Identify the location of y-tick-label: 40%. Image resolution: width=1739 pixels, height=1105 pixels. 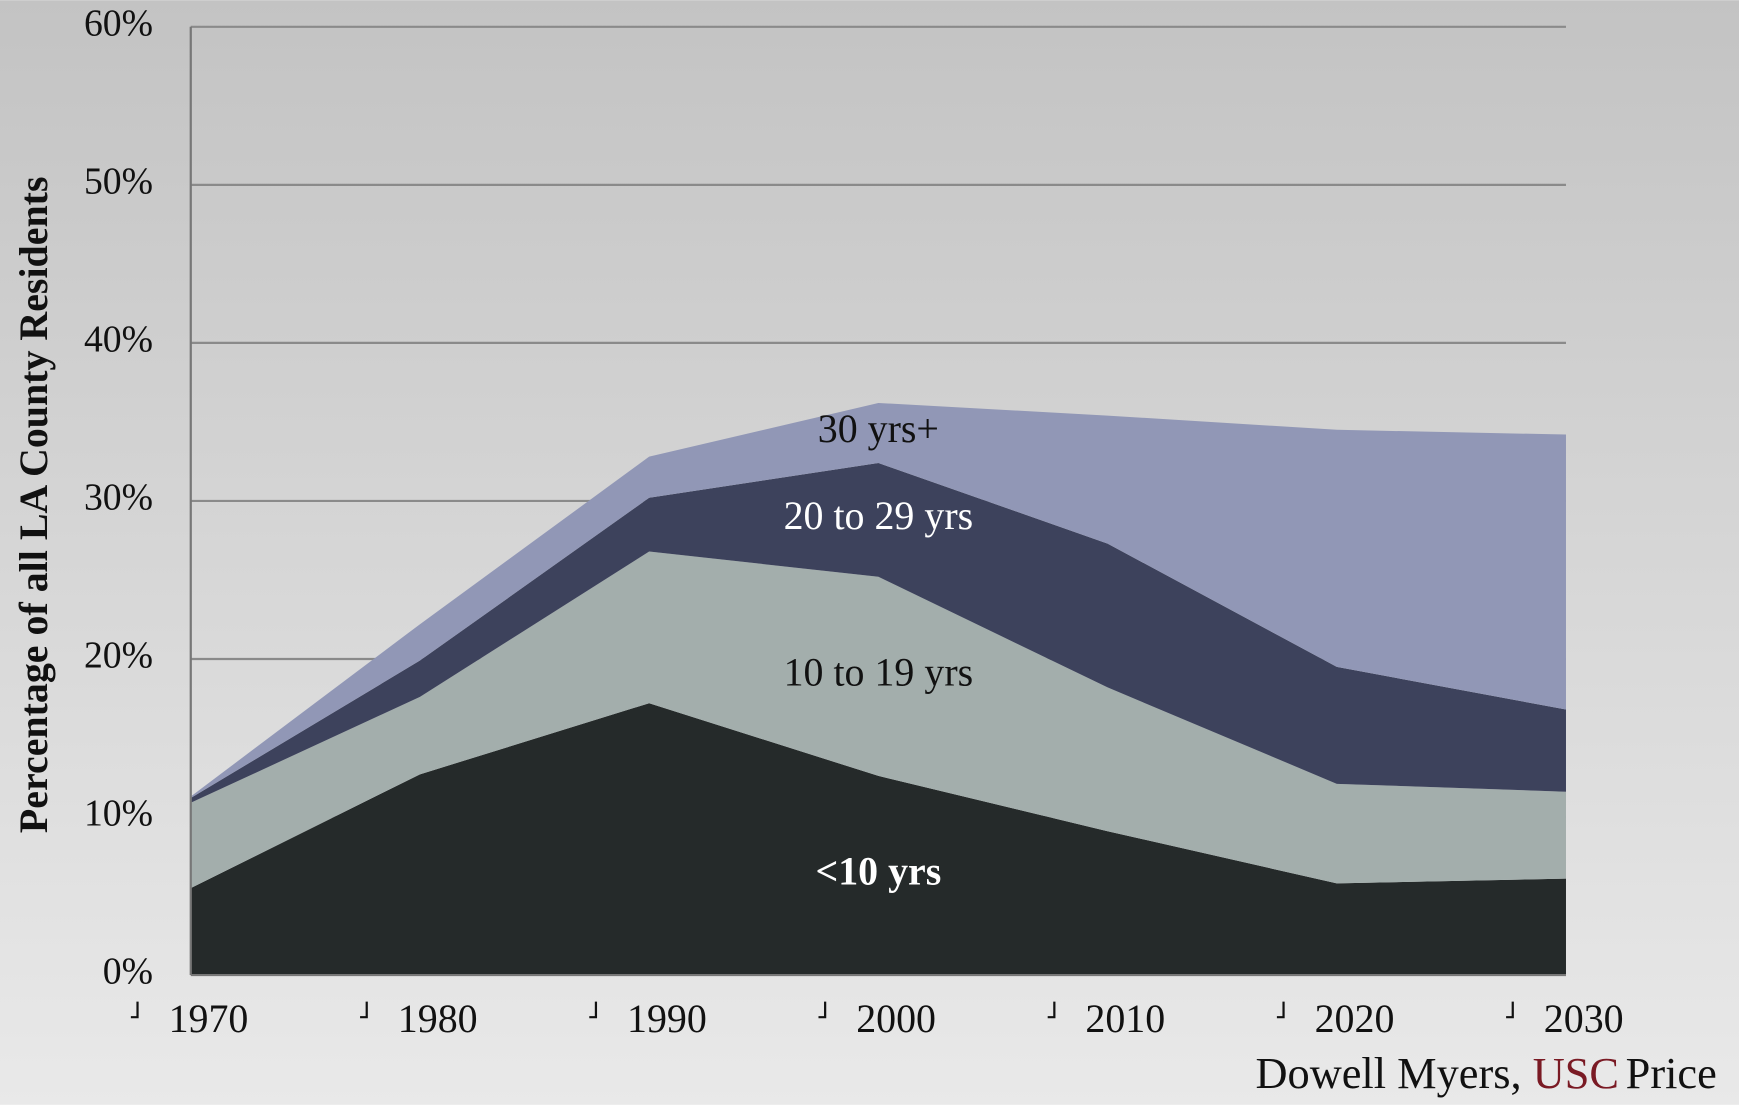
(118, 340).